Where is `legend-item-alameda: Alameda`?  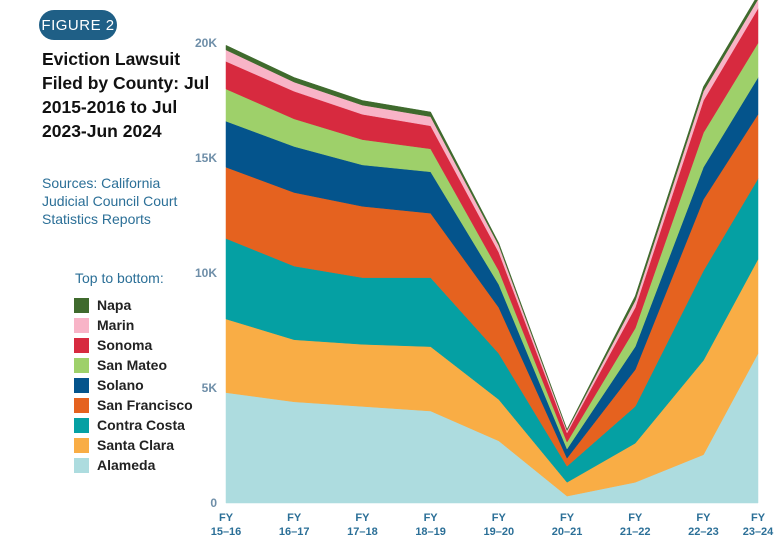 legend-item-alameda: Alameda is located at coordinates (133, 465).